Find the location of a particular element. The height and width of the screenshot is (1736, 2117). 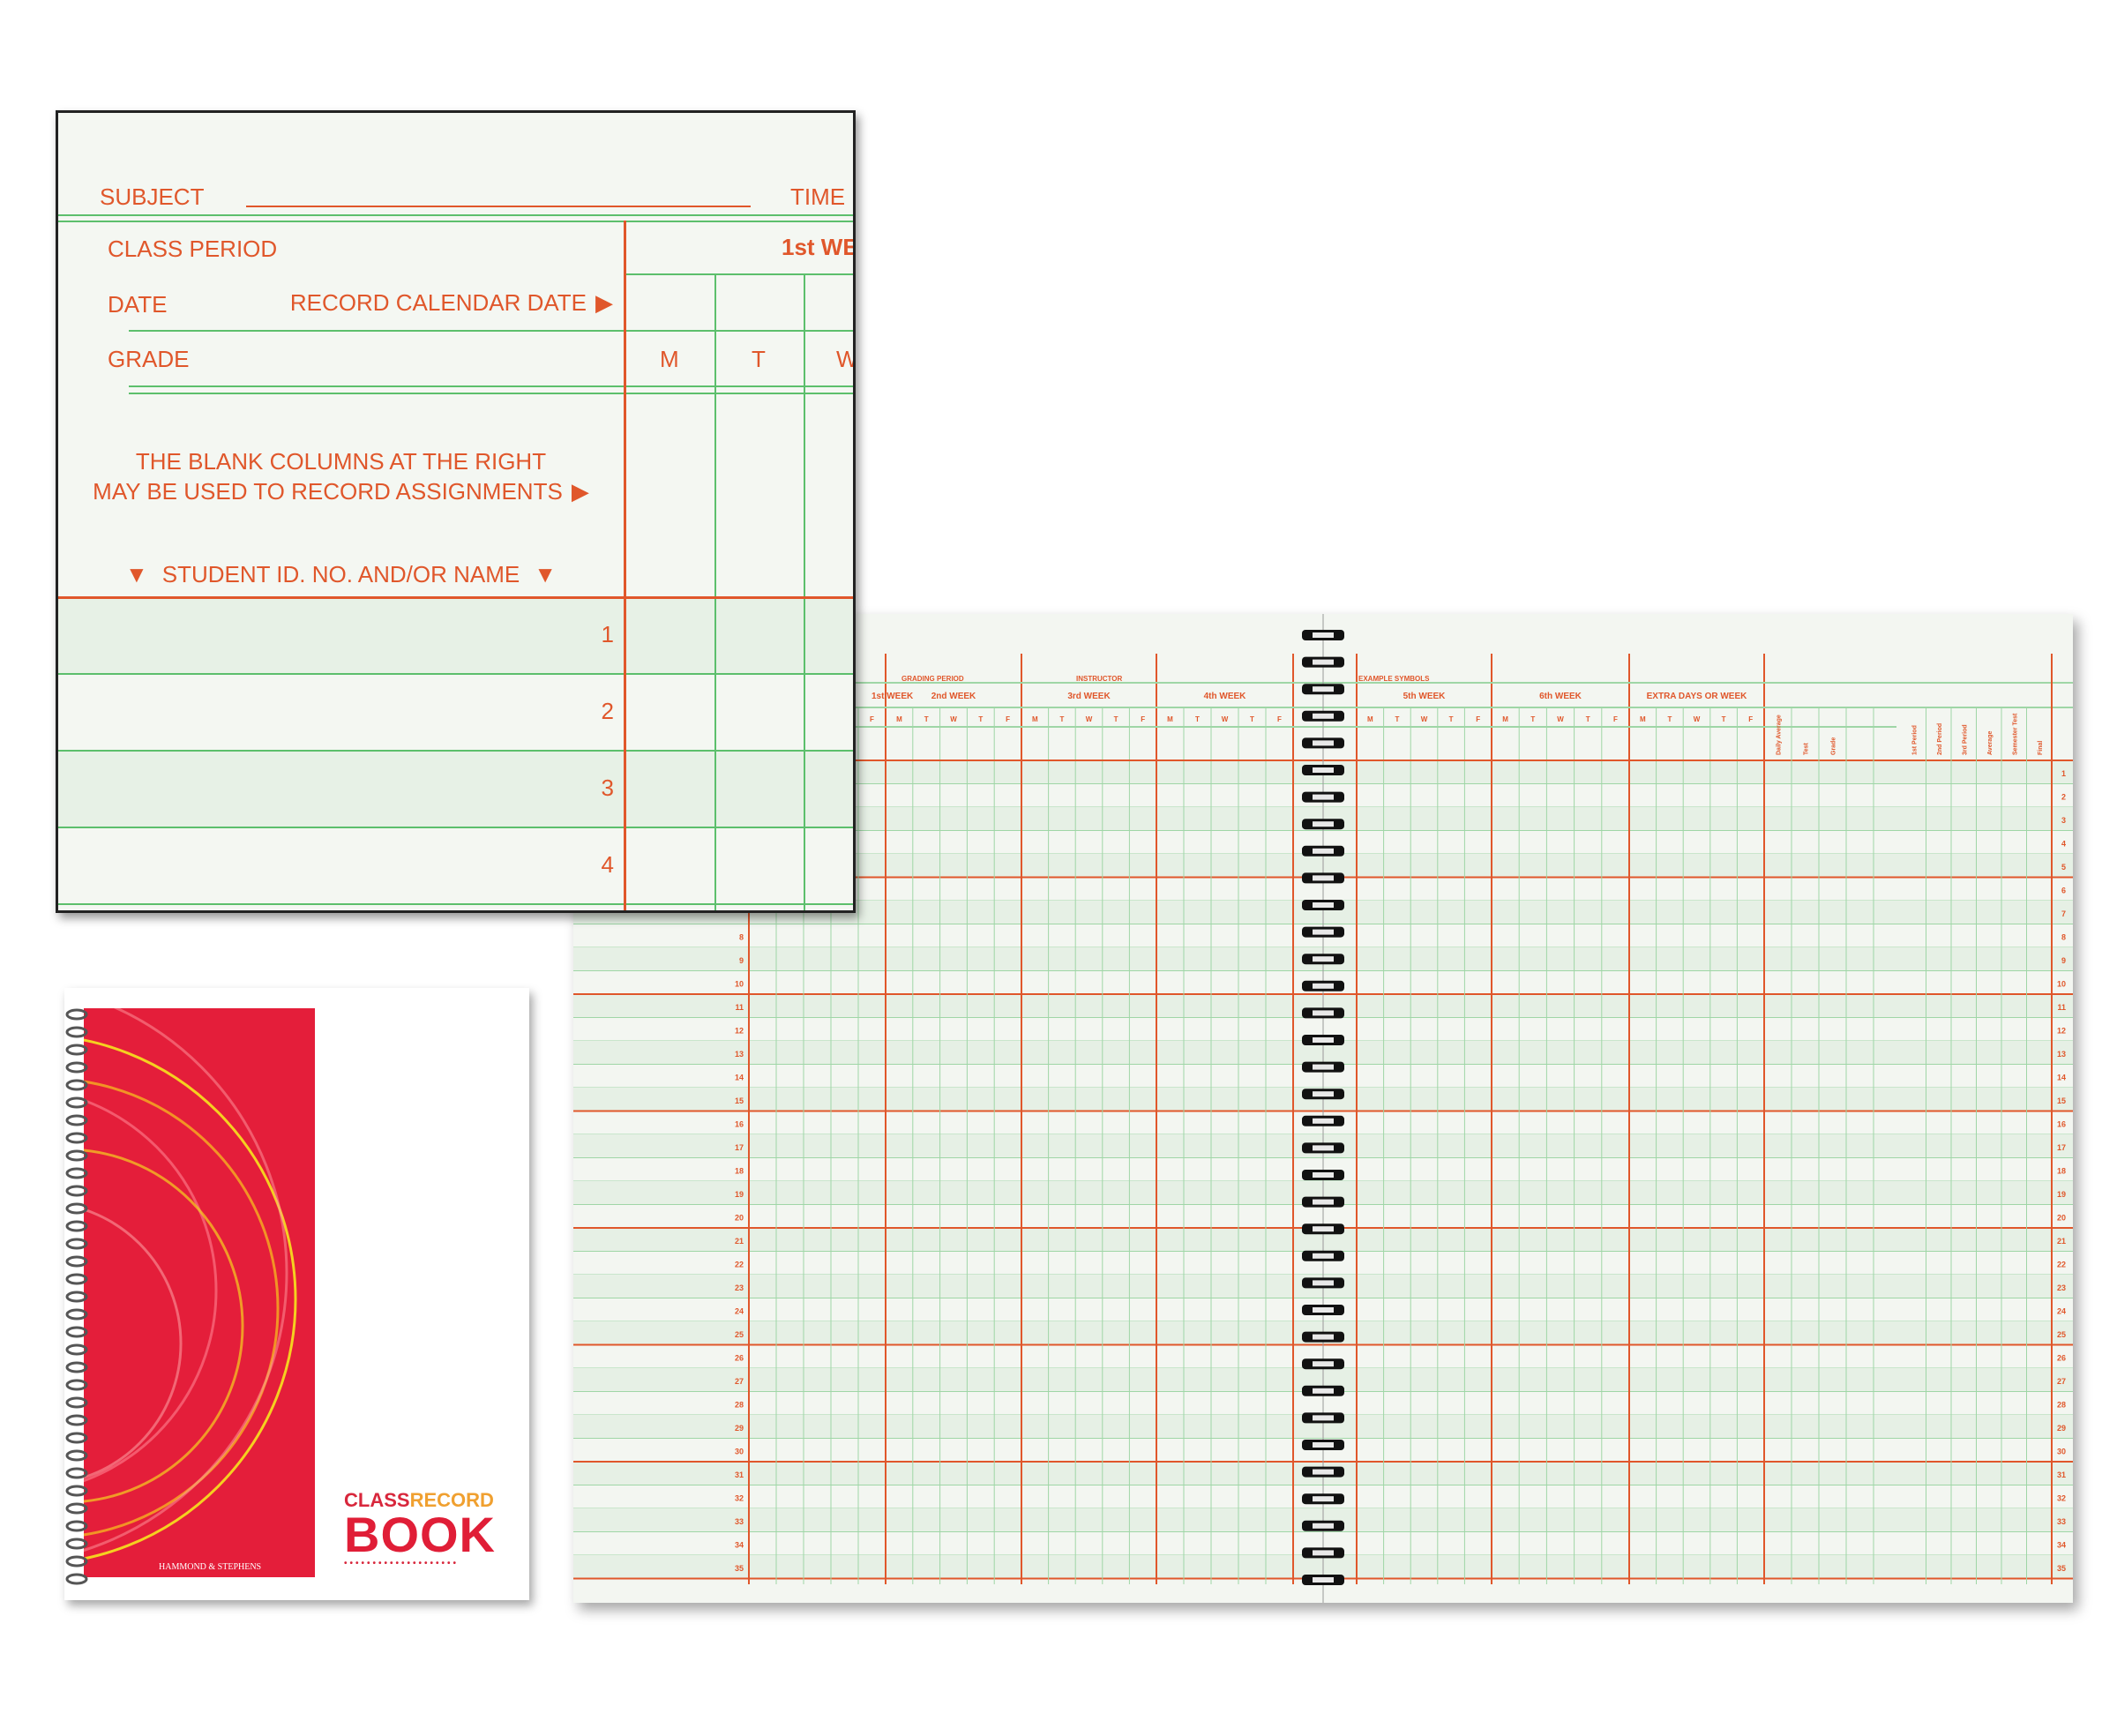

record-date-row: RECORD CALENDAR DATE ▶ is located at coordinates (451, 303).